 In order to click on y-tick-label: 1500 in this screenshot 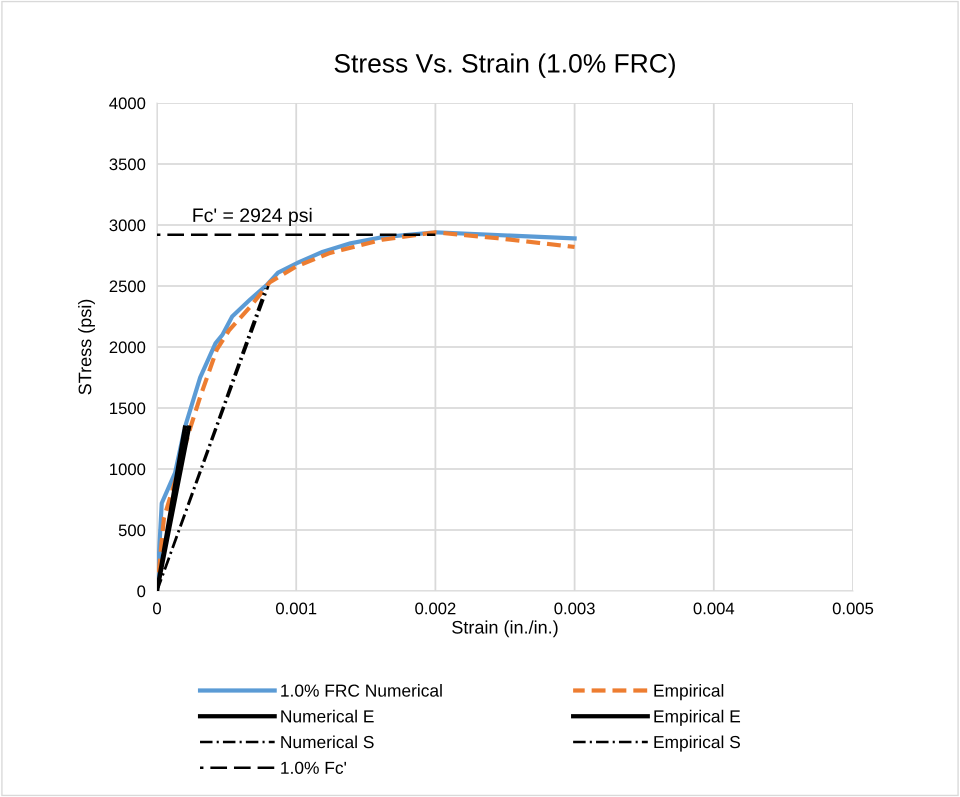, I will do `click(128, 408)`.